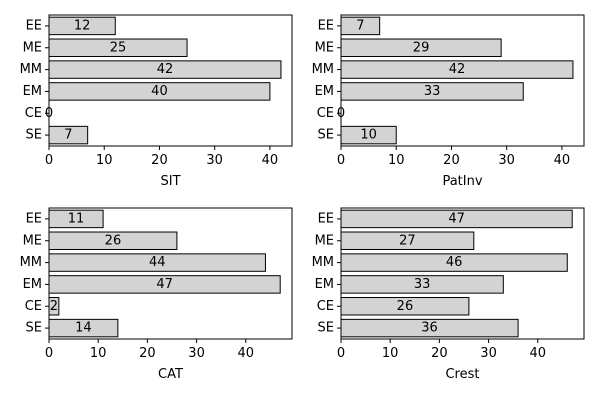 This screenshot has height=400, width=600. I want to click on bar-label-mm: 44, so click(157, 262).